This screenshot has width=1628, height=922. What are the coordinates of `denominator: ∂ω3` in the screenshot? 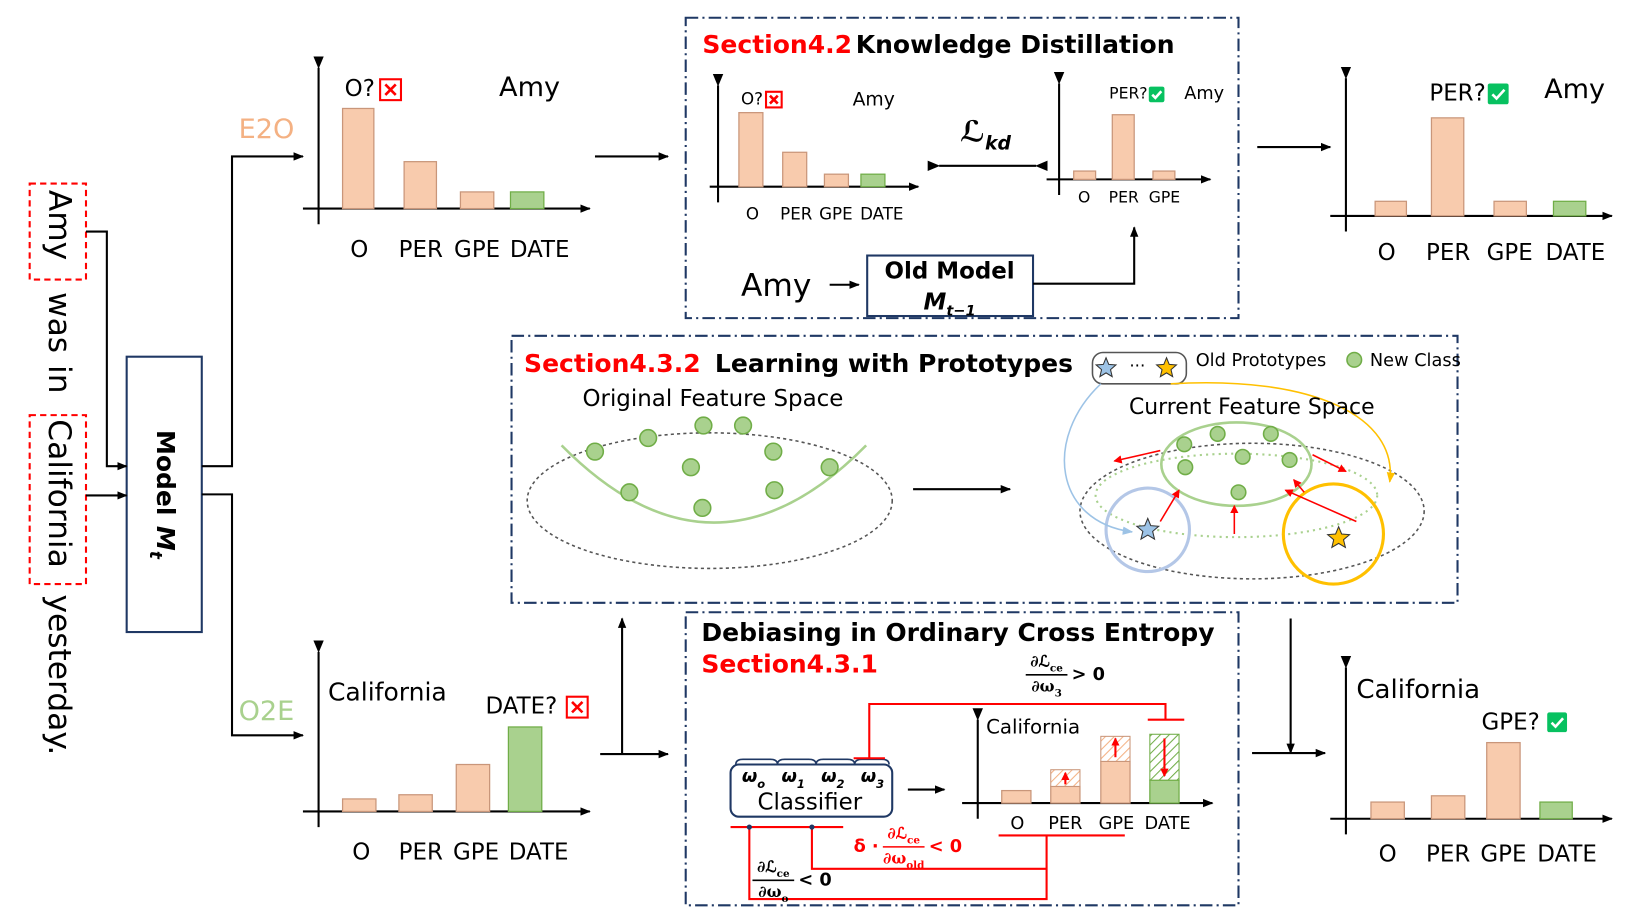 It's located at (1046, 687).